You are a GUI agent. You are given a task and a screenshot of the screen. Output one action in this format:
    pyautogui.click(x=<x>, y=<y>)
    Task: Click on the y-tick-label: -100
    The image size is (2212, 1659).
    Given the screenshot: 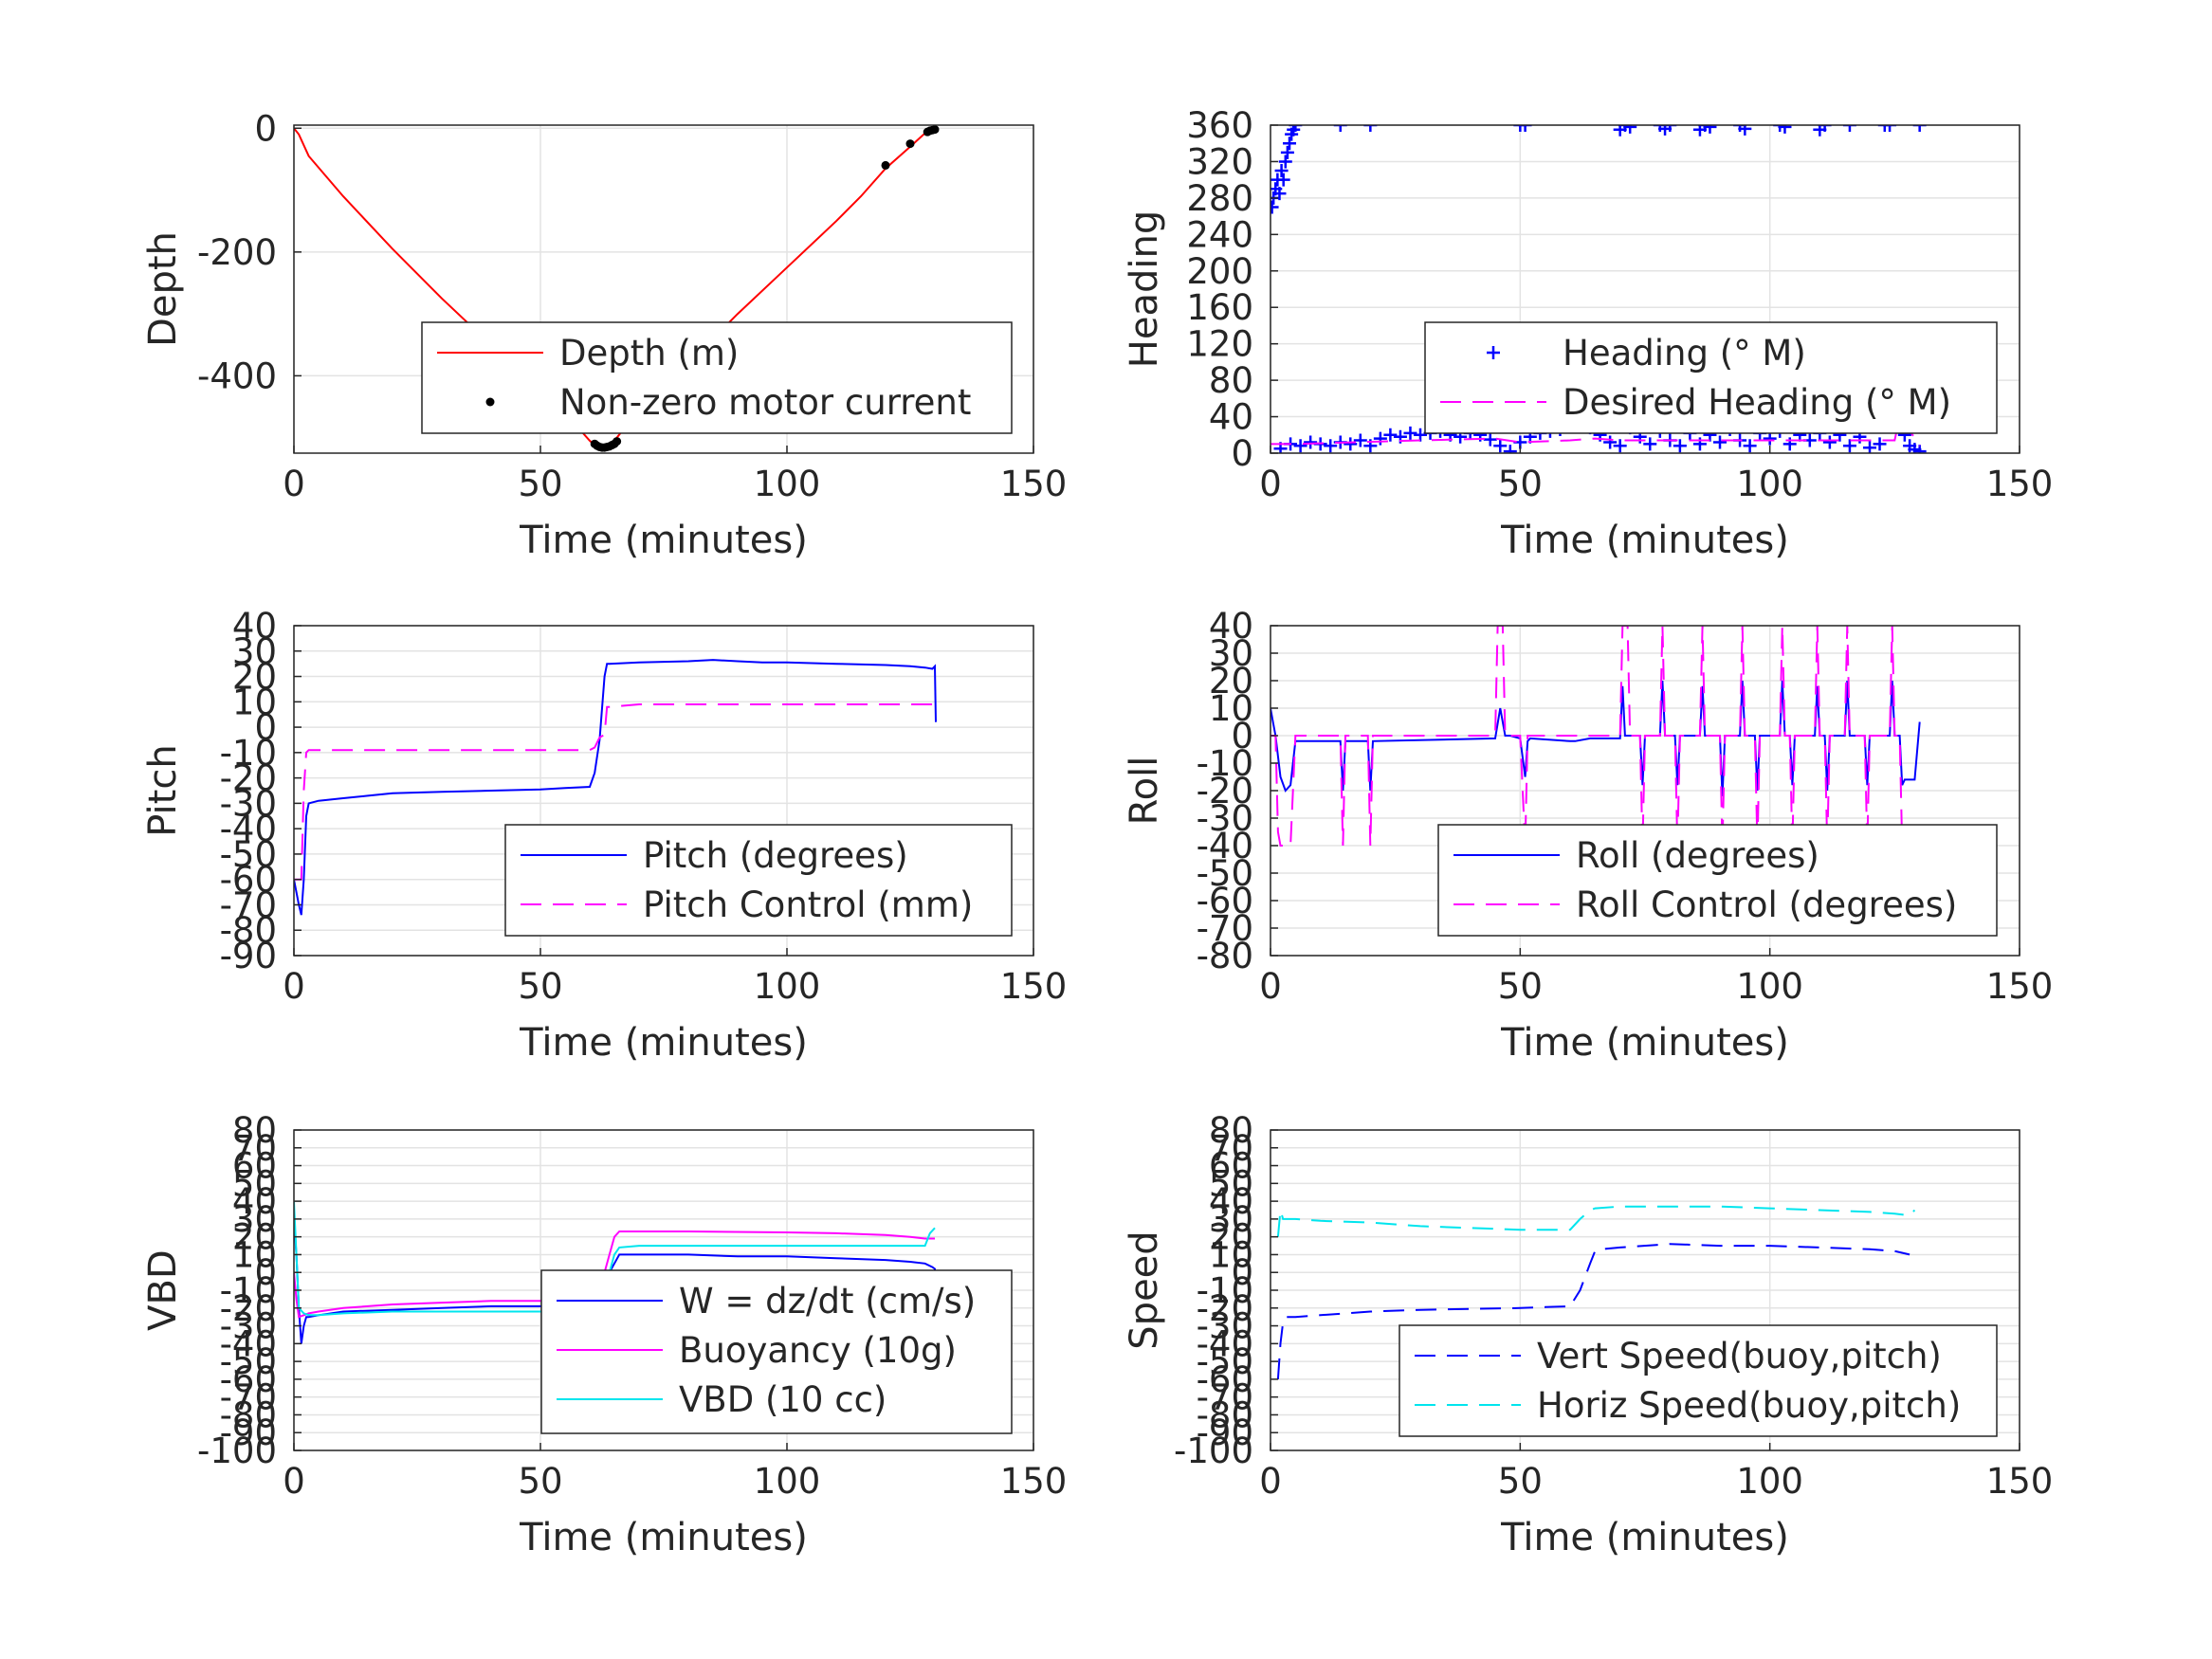 What is the action you would take?
    pyautogui.click(x=237, y=1451)
    